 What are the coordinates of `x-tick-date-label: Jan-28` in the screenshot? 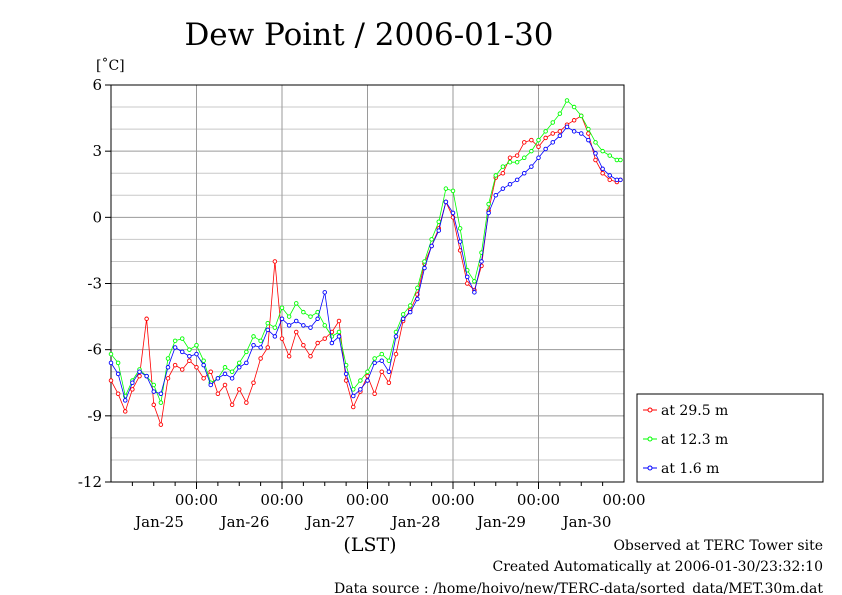 It's located at (415, 522).